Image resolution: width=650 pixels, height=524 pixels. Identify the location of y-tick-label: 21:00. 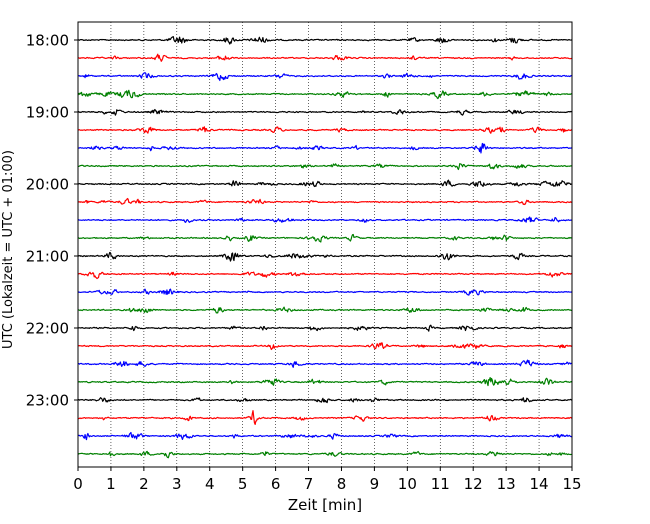
(47, 257).